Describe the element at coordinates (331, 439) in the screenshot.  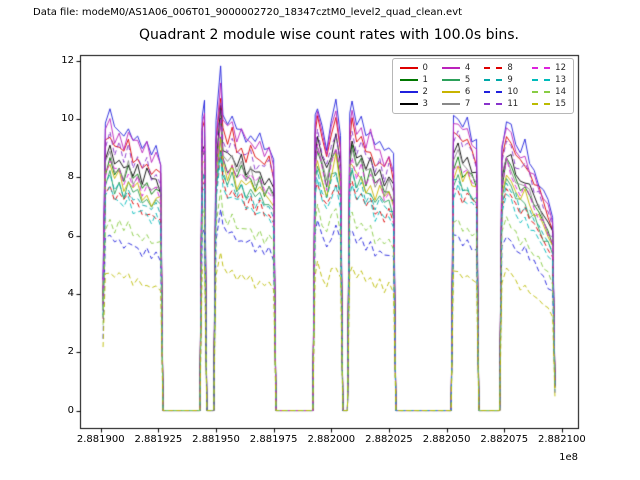
I see `x-tick-label: 2.882000` at that location.